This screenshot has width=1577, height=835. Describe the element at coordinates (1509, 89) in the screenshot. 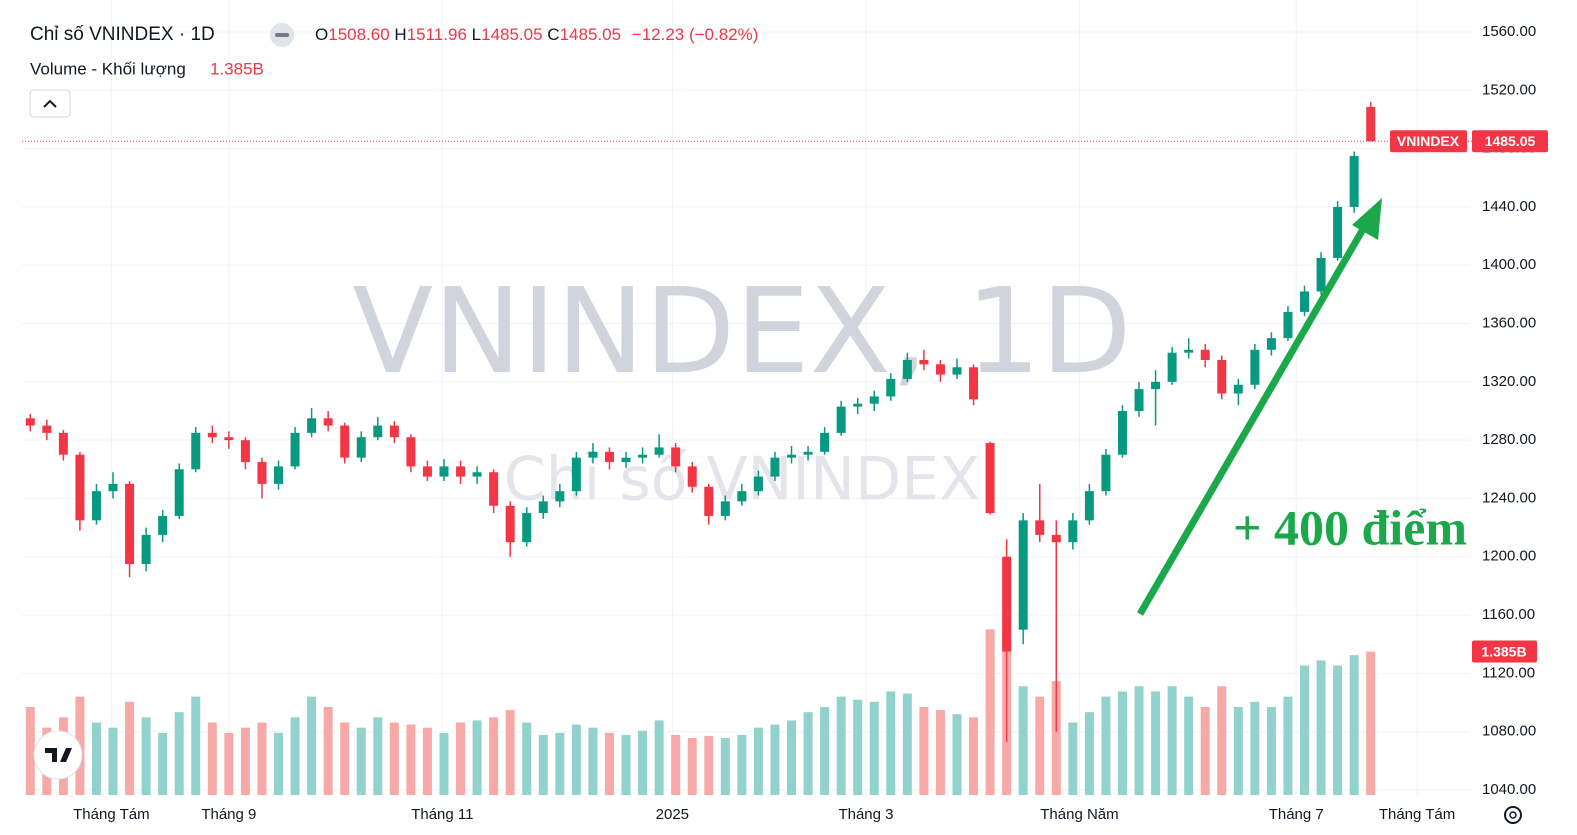

I see `y-tick-label: 1520.00` at that location.